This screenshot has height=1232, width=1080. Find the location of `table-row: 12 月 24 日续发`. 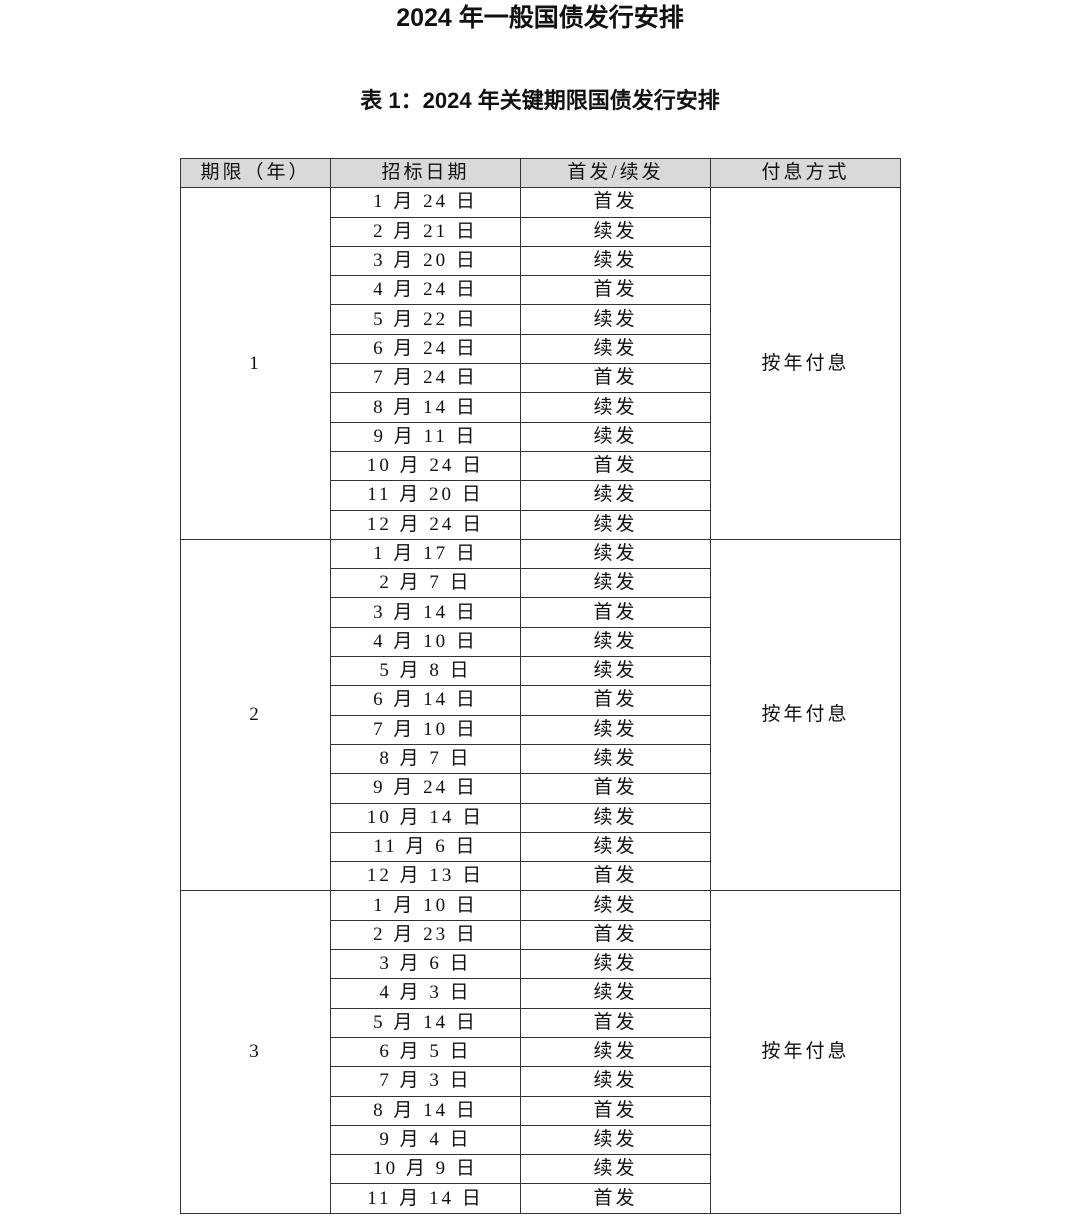

table-row: 12 月 24 日续发 is located at coordinates (541, 524).